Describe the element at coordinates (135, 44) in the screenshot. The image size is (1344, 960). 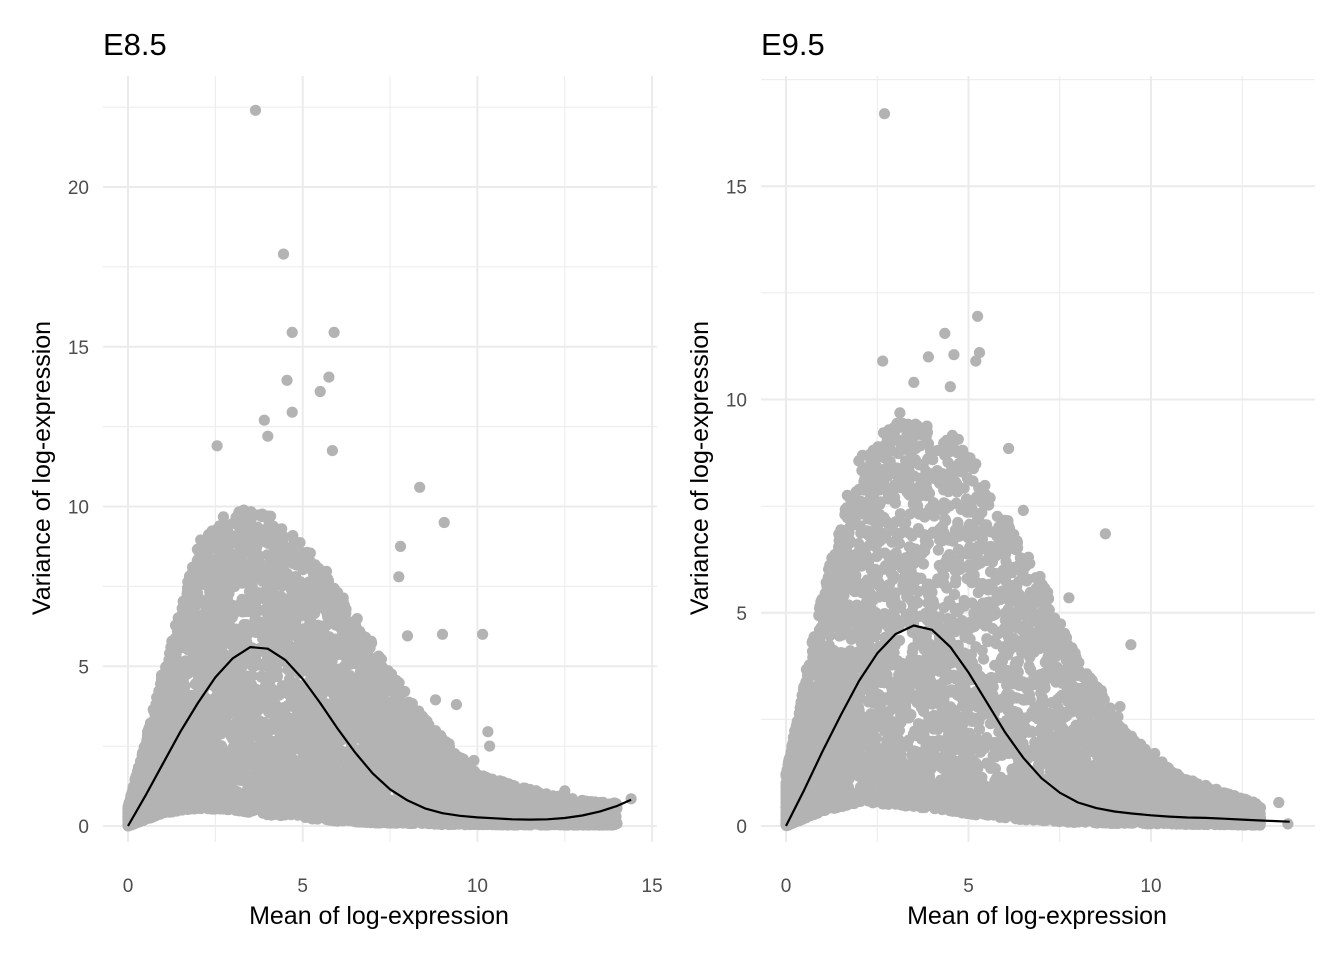
I see `panel-title: E8.5` at that location.